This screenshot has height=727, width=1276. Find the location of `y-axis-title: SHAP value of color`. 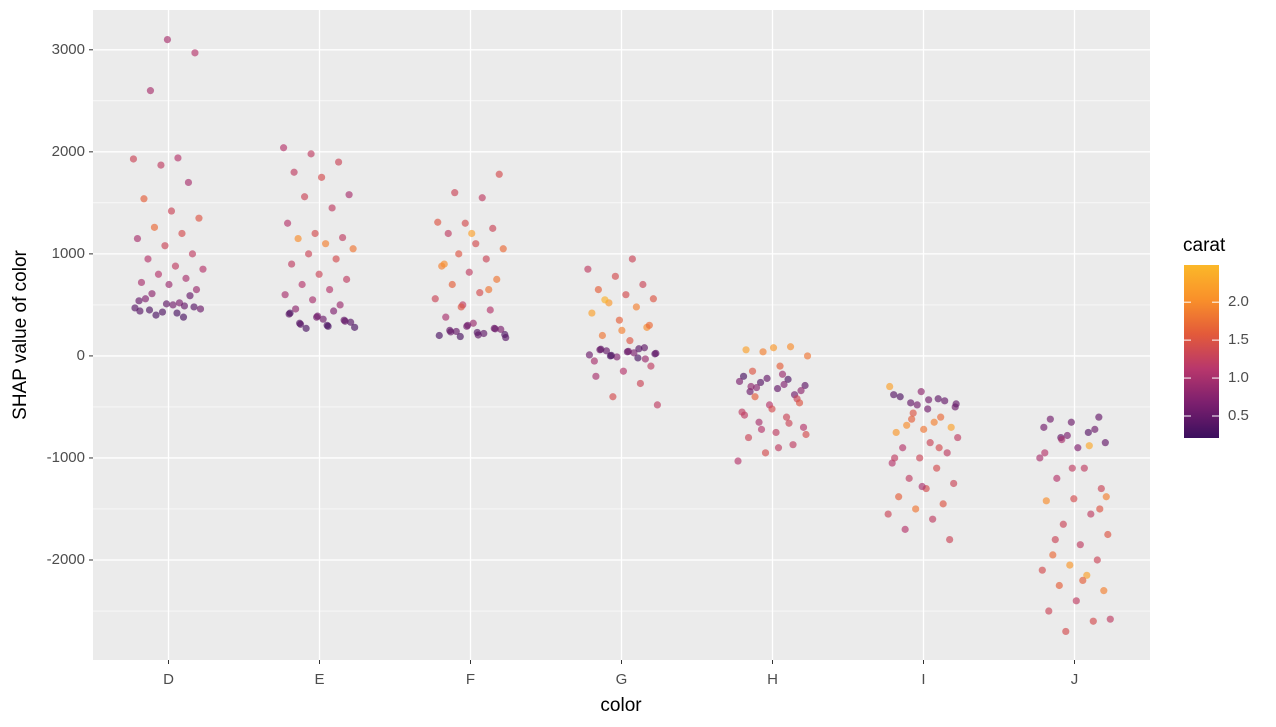

y-axis-title: SHAP value of color is located at coordinates (20, 334).